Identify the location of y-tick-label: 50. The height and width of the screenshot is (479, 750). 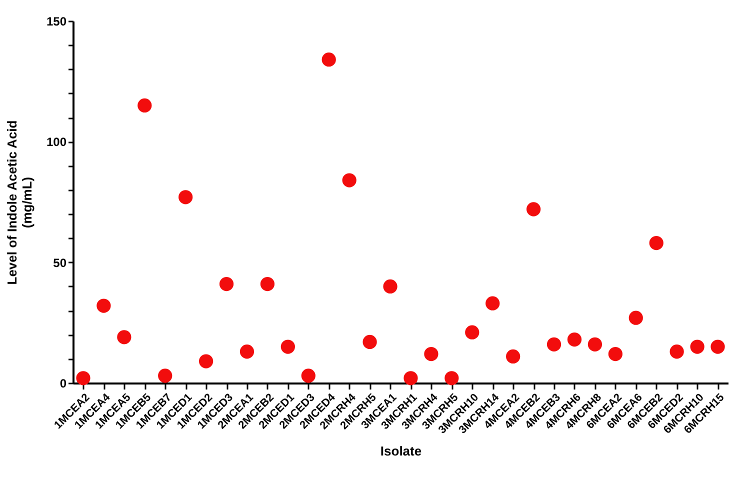
(60, 263).